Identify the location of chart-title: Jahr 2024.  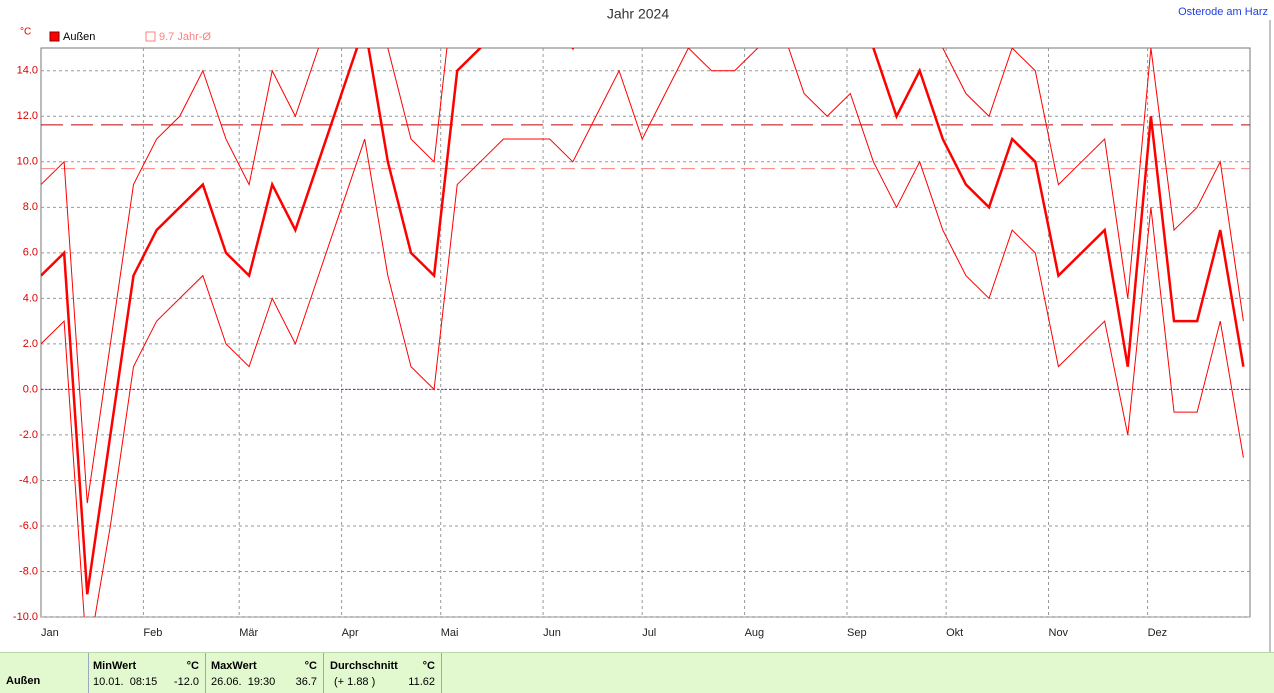
(638, 14).